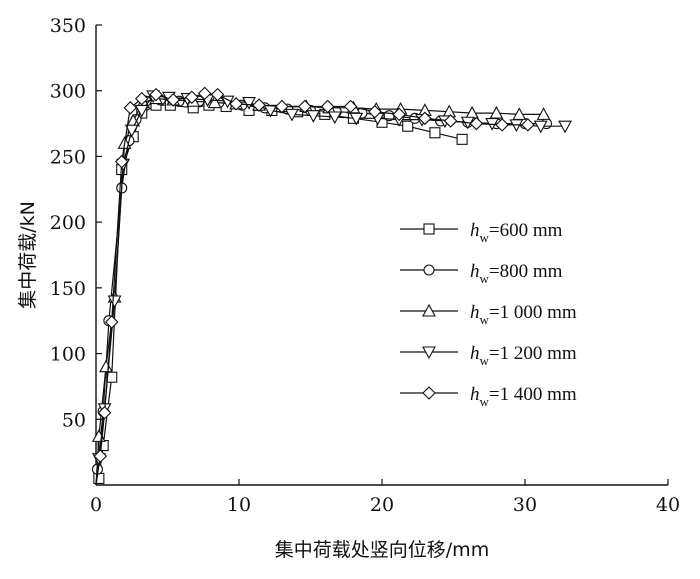  I want to click on legend-label-rest: =600 mm, so click(526, 230).